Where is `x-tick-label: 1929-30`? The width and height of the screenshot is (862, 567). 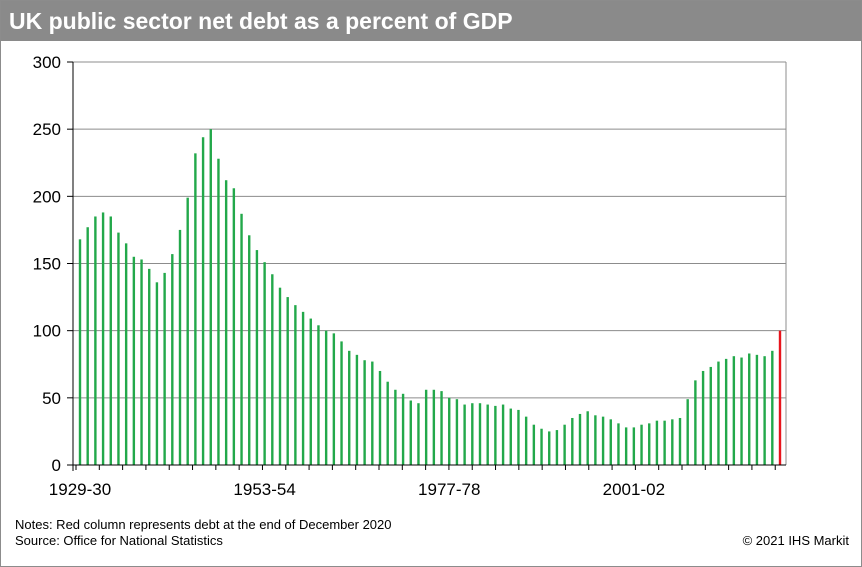 x-tick-label: 1929-30 is located at coordinates (80, 489).